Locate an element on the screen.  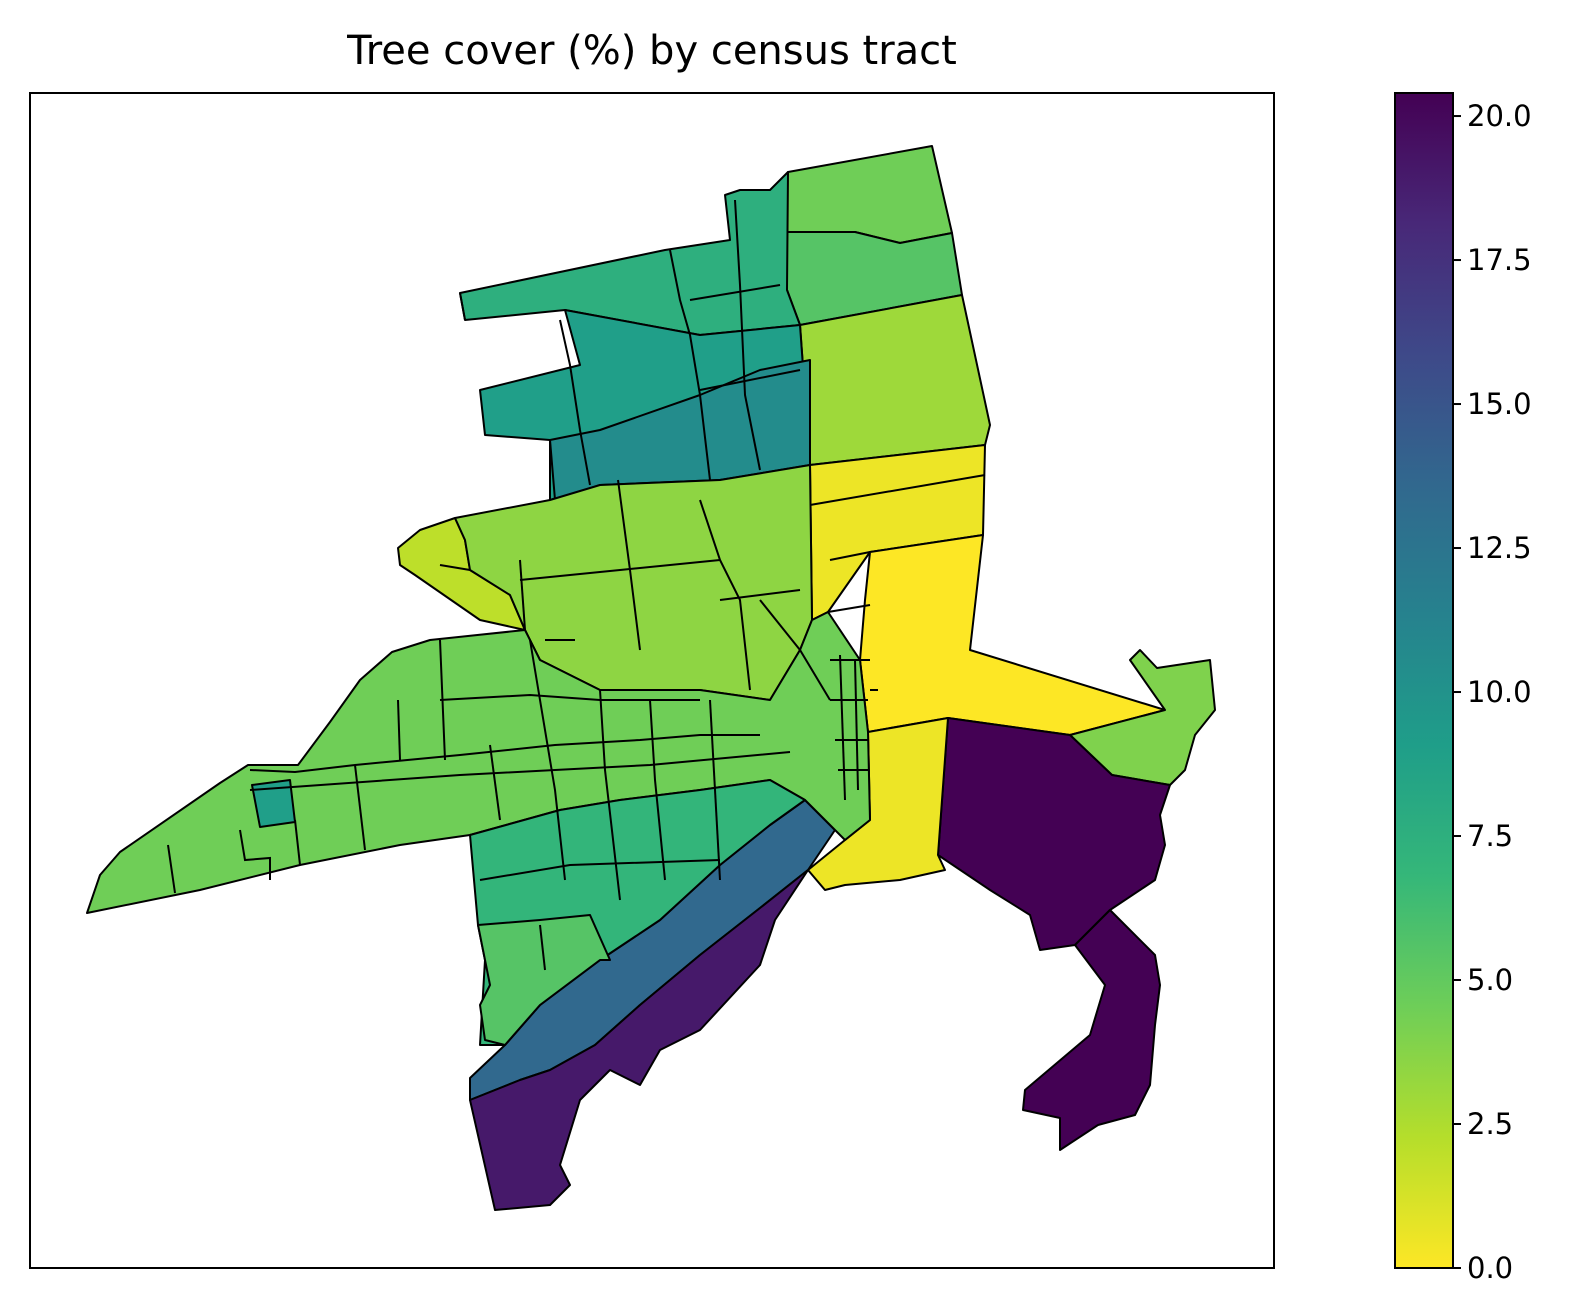
colorbar-tick-label: 15.0 is located at coordinates (1499, 404).